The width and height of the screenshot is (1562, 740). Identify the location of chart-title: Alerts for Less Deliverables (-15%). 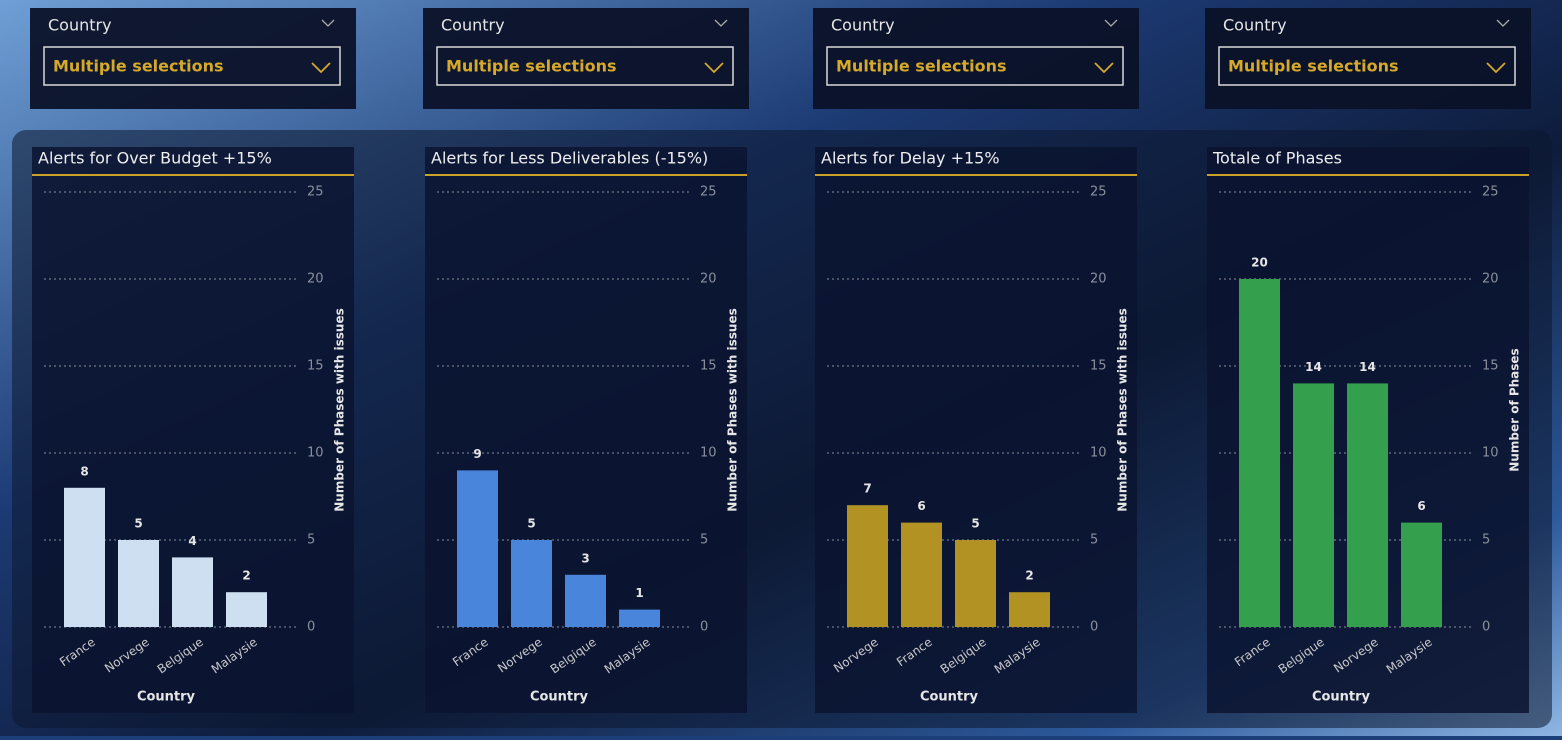
(569, 158).